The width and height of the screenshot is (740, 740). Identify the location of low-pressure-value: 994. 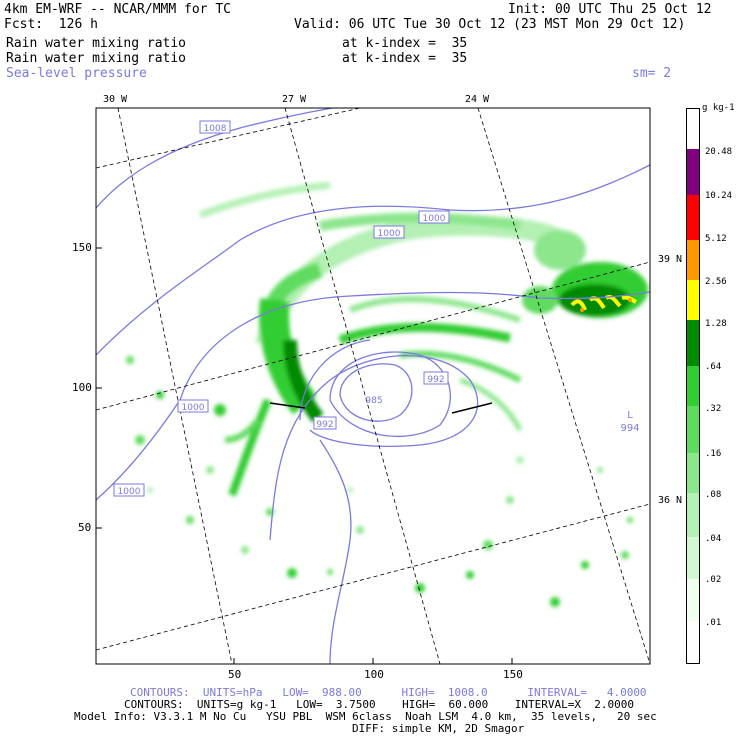
(629, 428).